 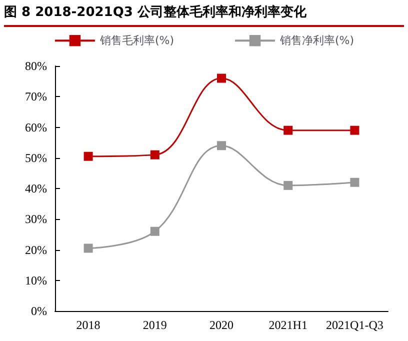 I want to click on x-tick-label: 2019, so click(x=154, y=325).